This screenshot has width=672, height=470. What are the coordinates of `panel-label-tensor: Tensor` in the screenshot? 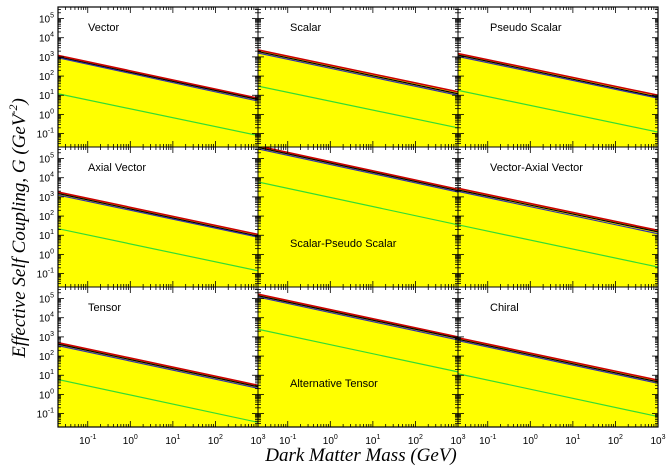 It's located at (104, 308).